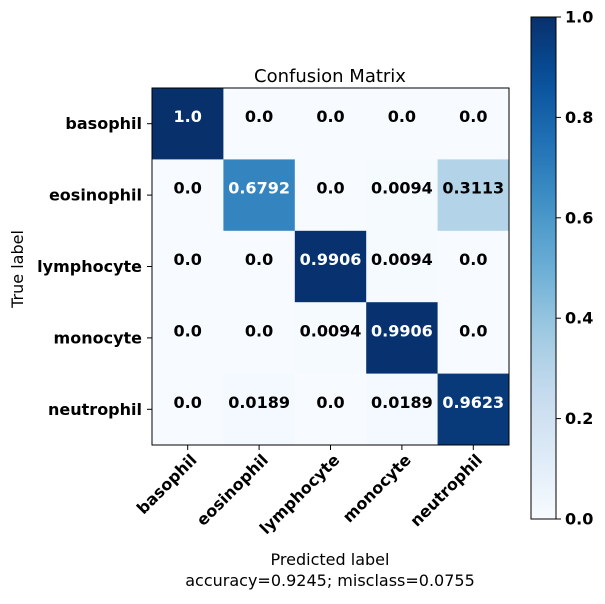 This screenshot has width=605, height=604. I want to click on x-tick-label-0: basophil, so click(167, 484).